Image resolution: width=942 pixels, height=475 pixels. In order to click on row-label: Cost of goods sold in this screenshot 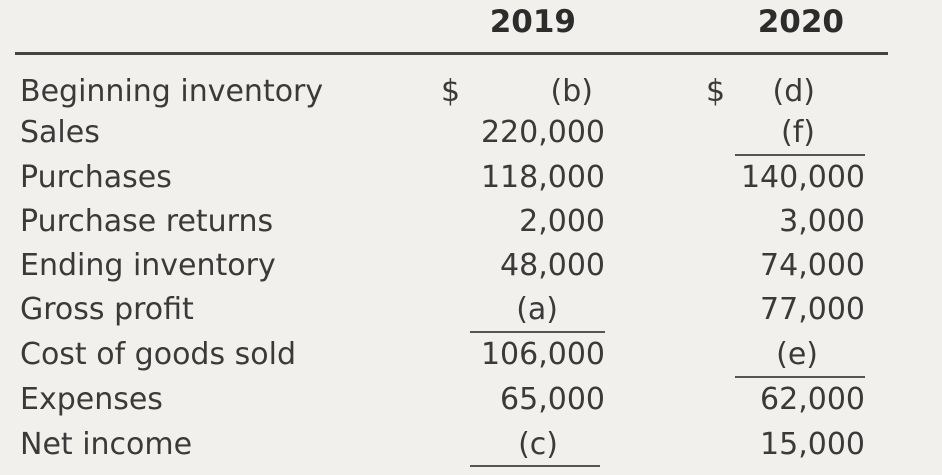, I will do `click(158, 354)`.